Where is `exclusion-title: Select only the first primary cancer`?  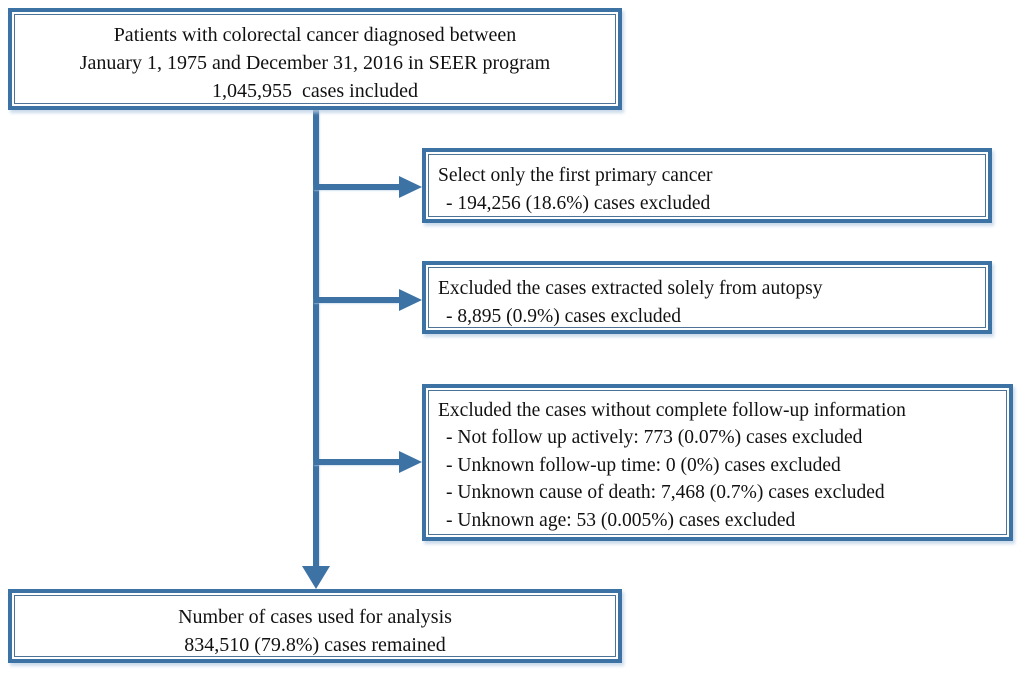 exclusion-title: Select only the first primary cancer is located at coordinates (575, 175).